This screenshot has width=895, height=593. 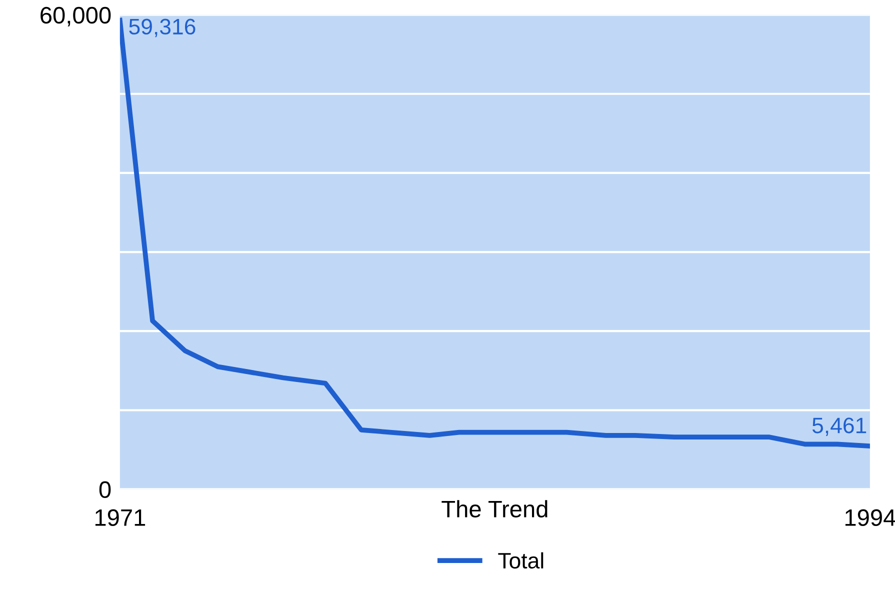 What do you see at coordinates (75, 16) in the screenshot?
I see `y-tick-label: 60,000` at bounding box center [75, 16].